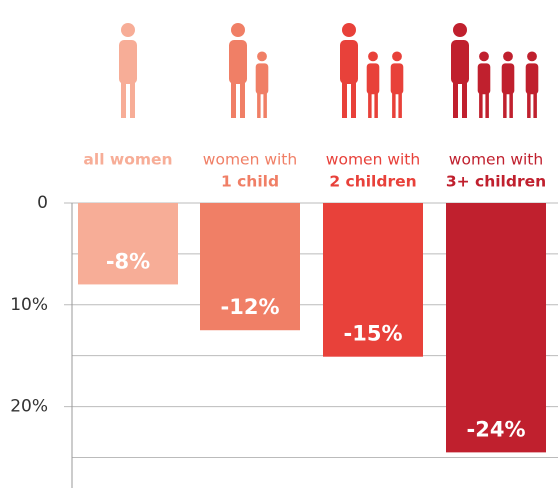  What do you see at coordinates (373, 334) in the screenshot?
I see `value-label: -15%` at bounding box center [373, 334].